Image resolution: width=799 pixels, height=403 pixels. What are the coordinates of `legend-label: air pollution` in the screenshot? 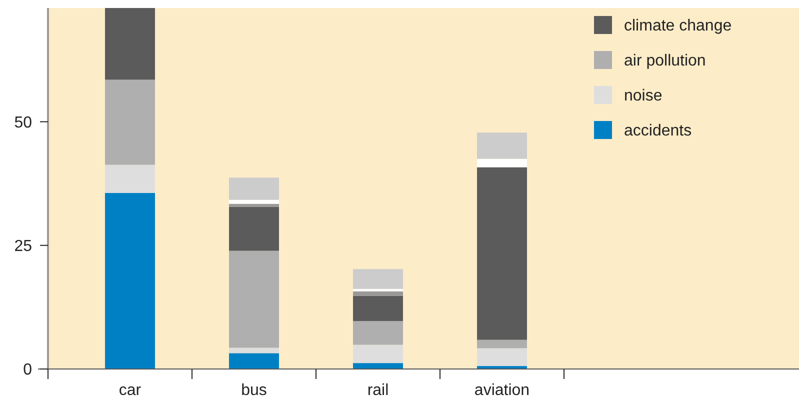 It's located at (665, 61).